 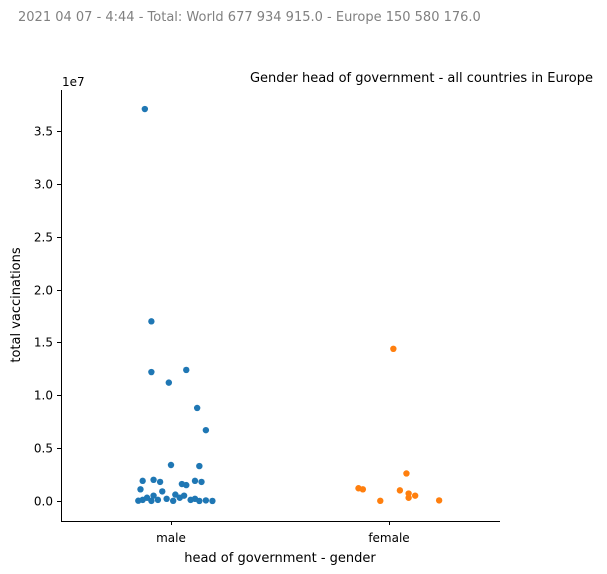 I want to click on x-axis-label: head of government - gender, so click(x=280, y=558).